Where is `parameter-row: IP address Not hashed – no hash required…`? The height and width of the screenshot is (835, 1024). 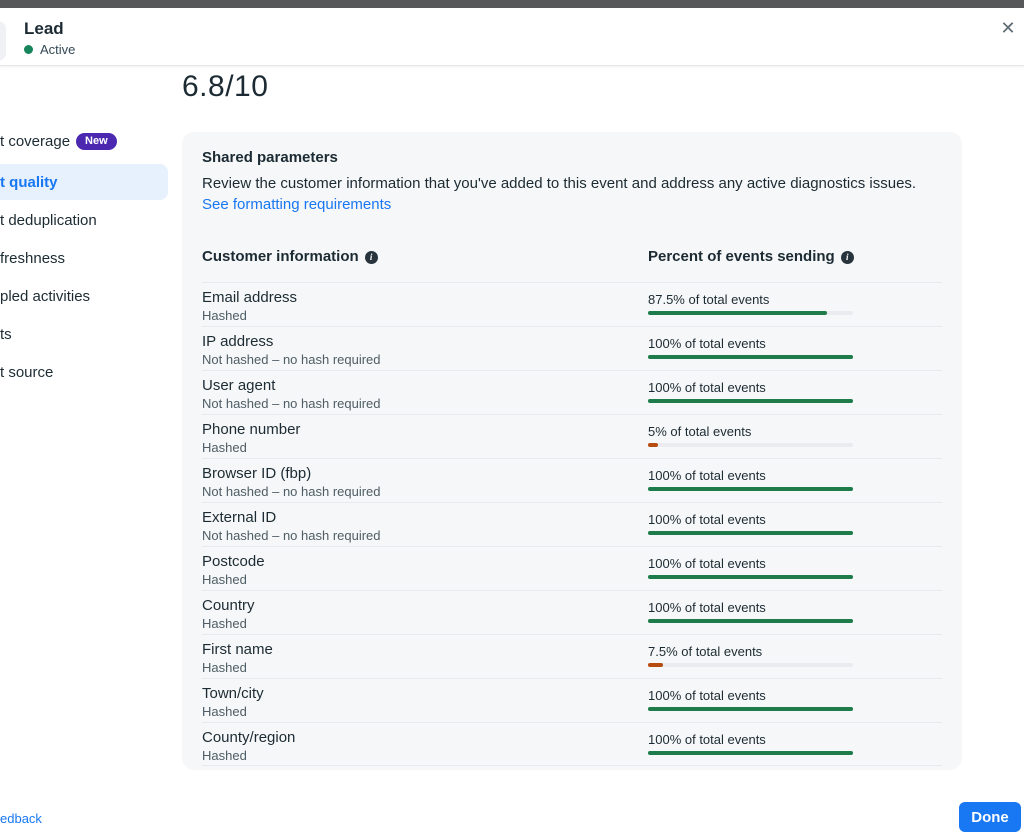 parameter-row: IP address Not hashed – no hash required… is located at coordinates (572, 348).